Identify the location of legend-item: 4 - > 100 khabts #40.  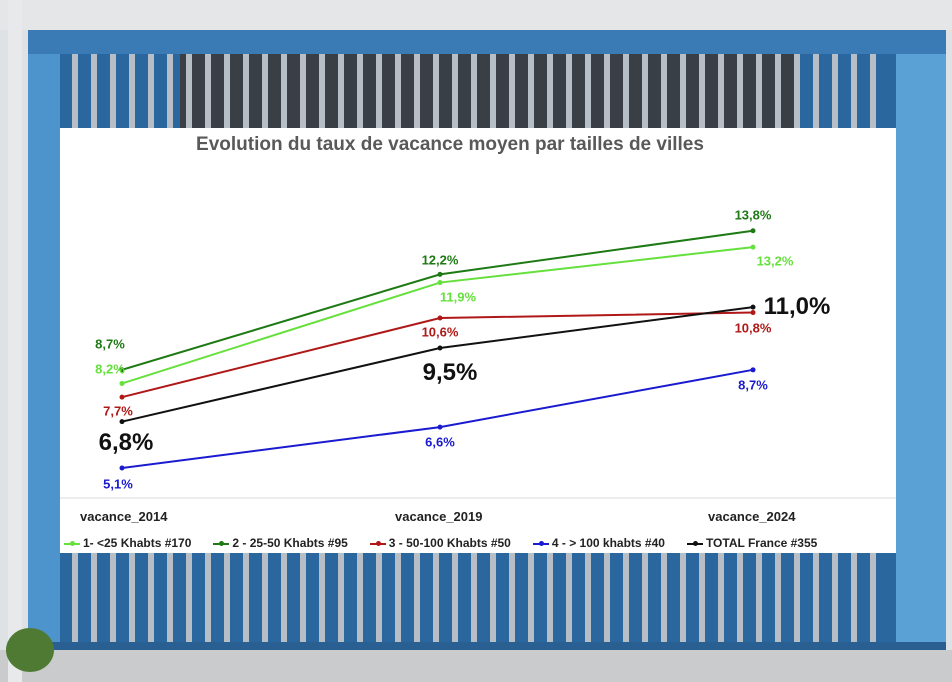
(598, 543).